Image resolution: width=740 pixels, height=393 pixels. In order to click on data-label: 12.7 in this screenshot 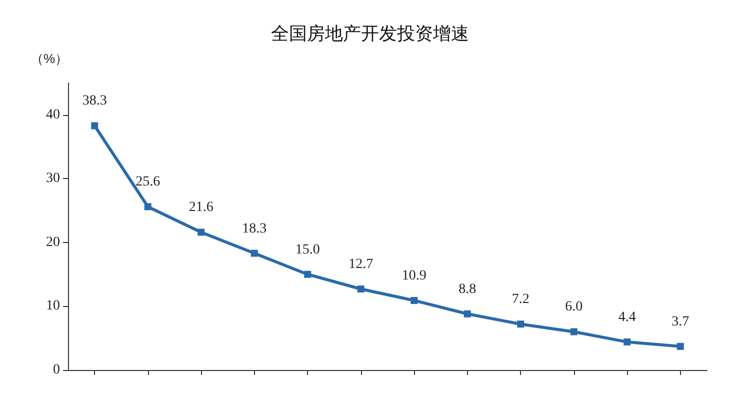, I will do `click(361, 264)`.